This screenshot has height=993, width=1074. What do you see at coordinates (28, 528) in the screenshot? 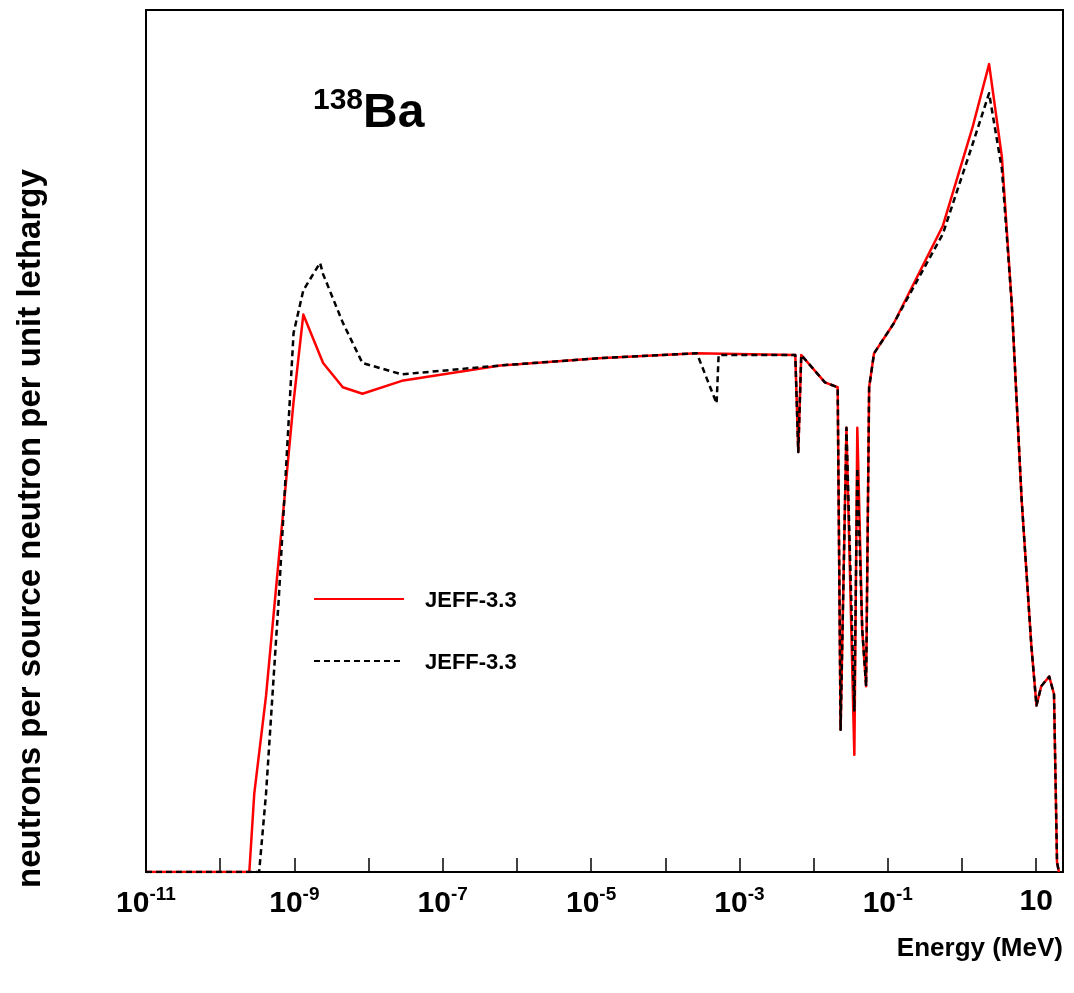
I see `y-axis-title: neutrons per source neutron per unit lethargy` at bounding box center [28, 528].